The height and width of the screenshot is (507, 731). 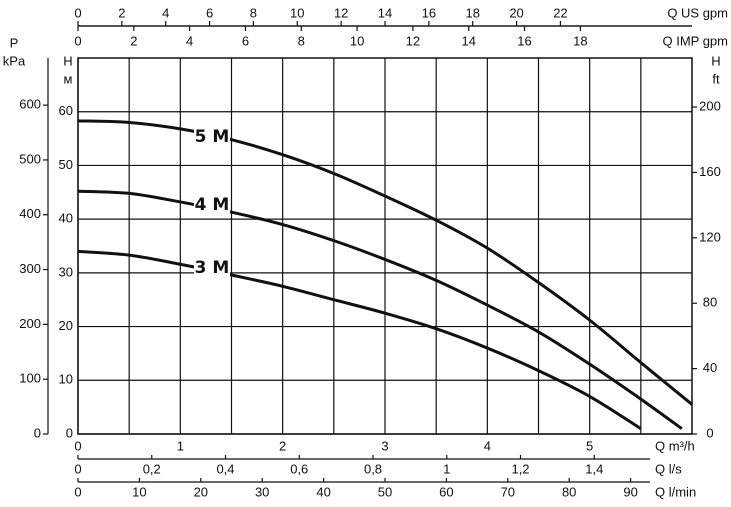 I want to click on y-tick-label: 50, so click(x=66, y=164).